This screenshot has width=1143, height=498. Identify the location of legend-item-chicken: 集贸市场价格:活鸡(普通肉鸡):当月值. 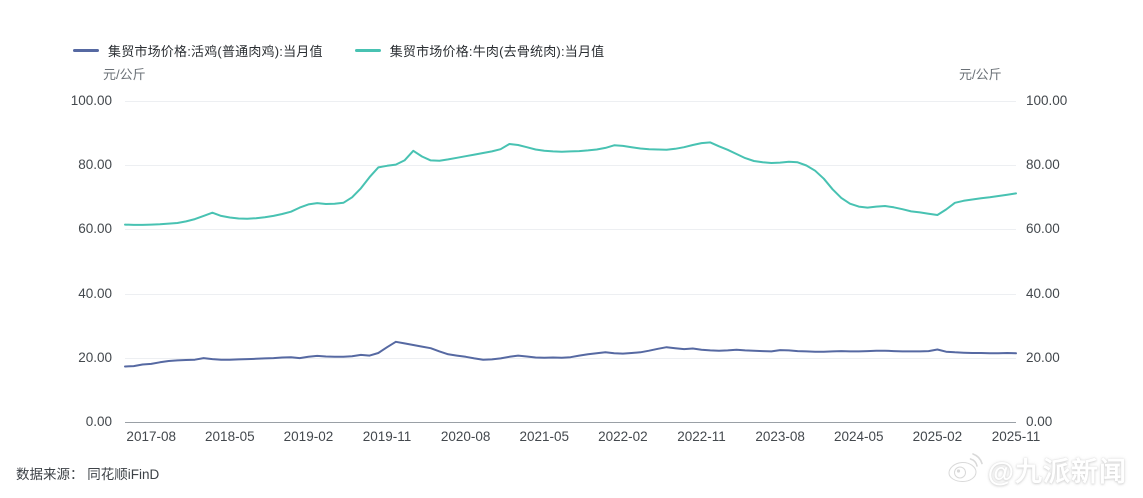
(198, 50).